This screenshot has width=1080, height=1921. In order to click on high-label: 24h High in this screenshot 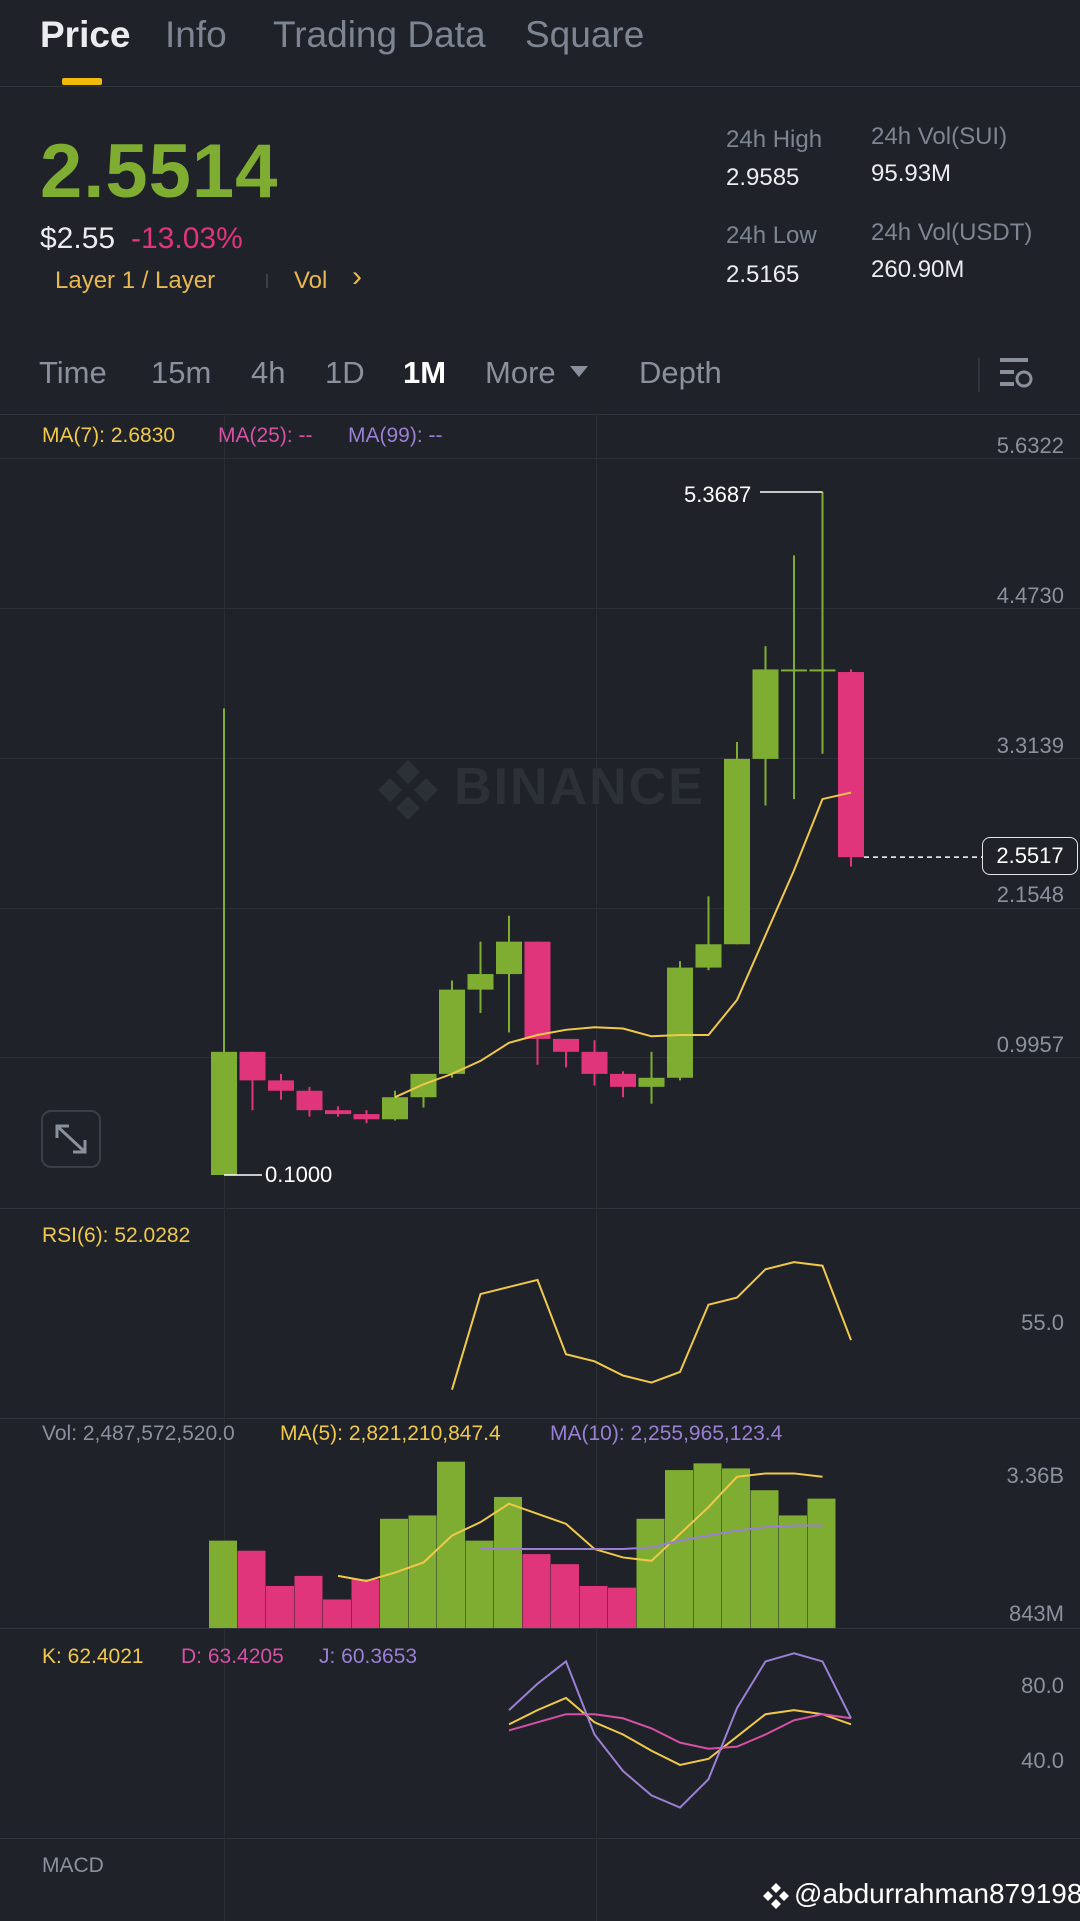, I will do `click(774, 139)`.